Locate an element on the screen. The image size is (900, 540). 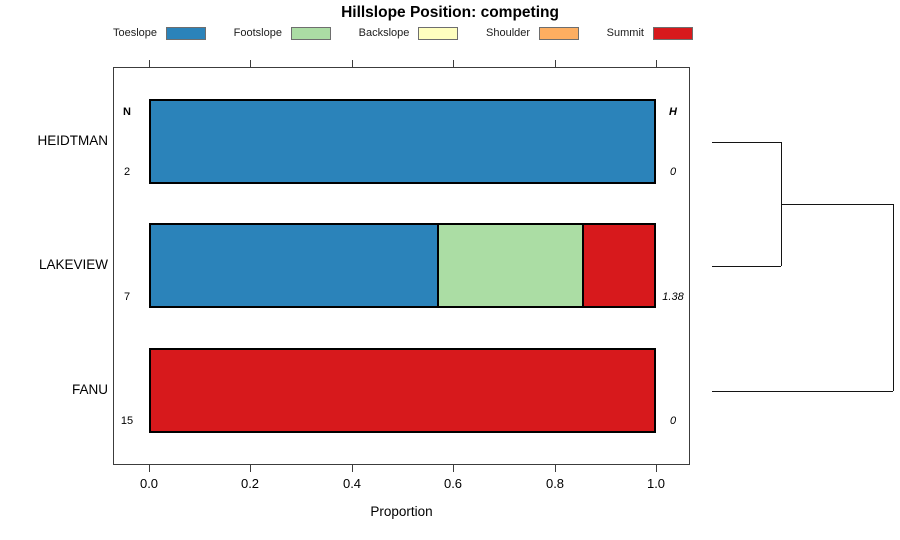
stacked-bar-lakeview is located at coordinates (402, 265).